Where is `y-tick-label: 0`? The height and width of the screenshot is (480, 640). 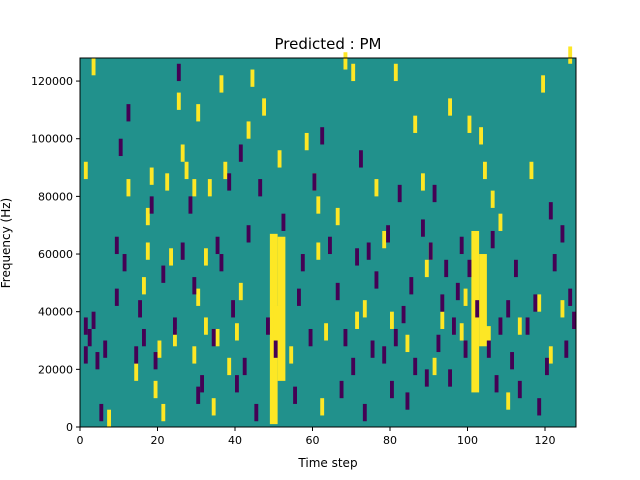
y-tick-label: 0 is located at coordinates (69, 427).